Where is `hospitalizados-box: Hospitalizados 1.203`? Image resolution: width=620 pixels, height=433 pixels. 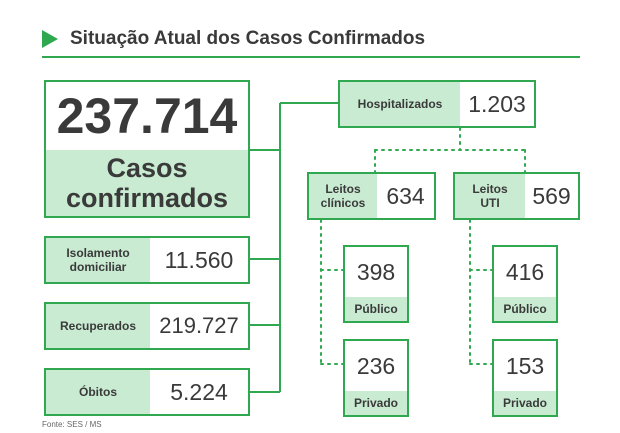 hospitalizados-box: Hospitalizados 1.203 is located at coordinates (437, 104).